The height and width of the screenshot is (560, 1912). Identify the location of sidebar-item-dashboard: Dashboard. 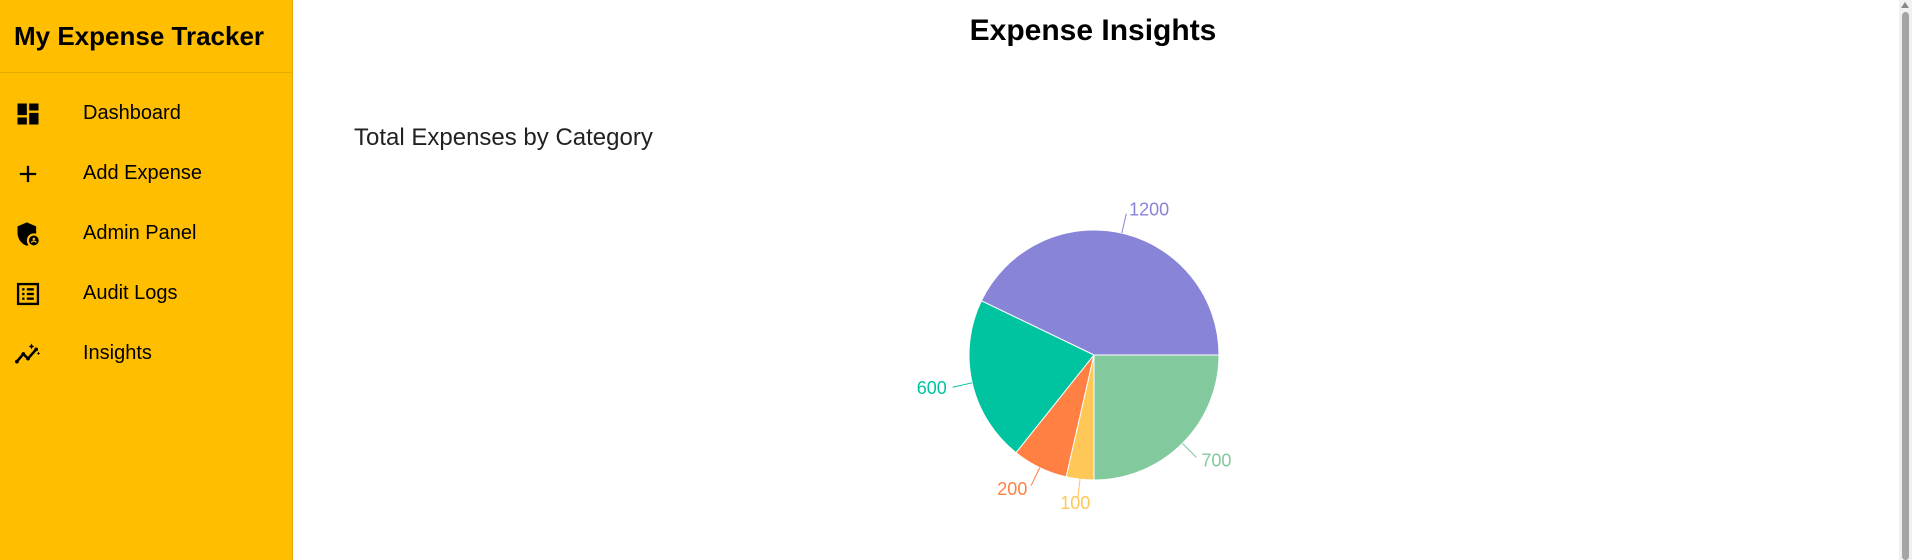
(146, 114).